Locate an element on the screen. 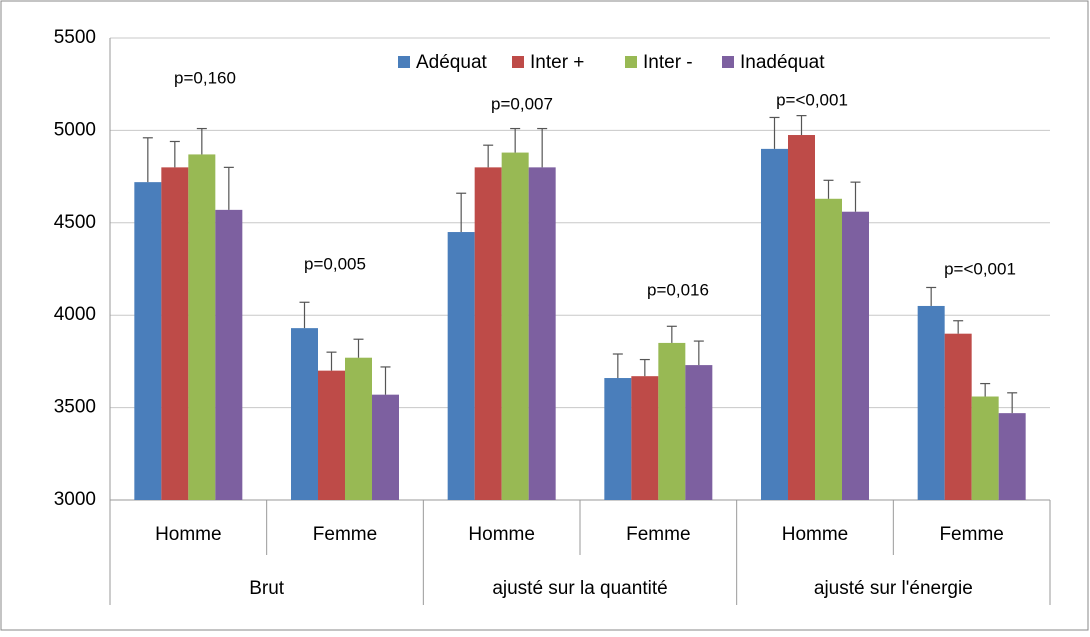 The height and width of the screenshot is (637, 1090). annotation: p=0,160 is located at coordinates (205, 77).